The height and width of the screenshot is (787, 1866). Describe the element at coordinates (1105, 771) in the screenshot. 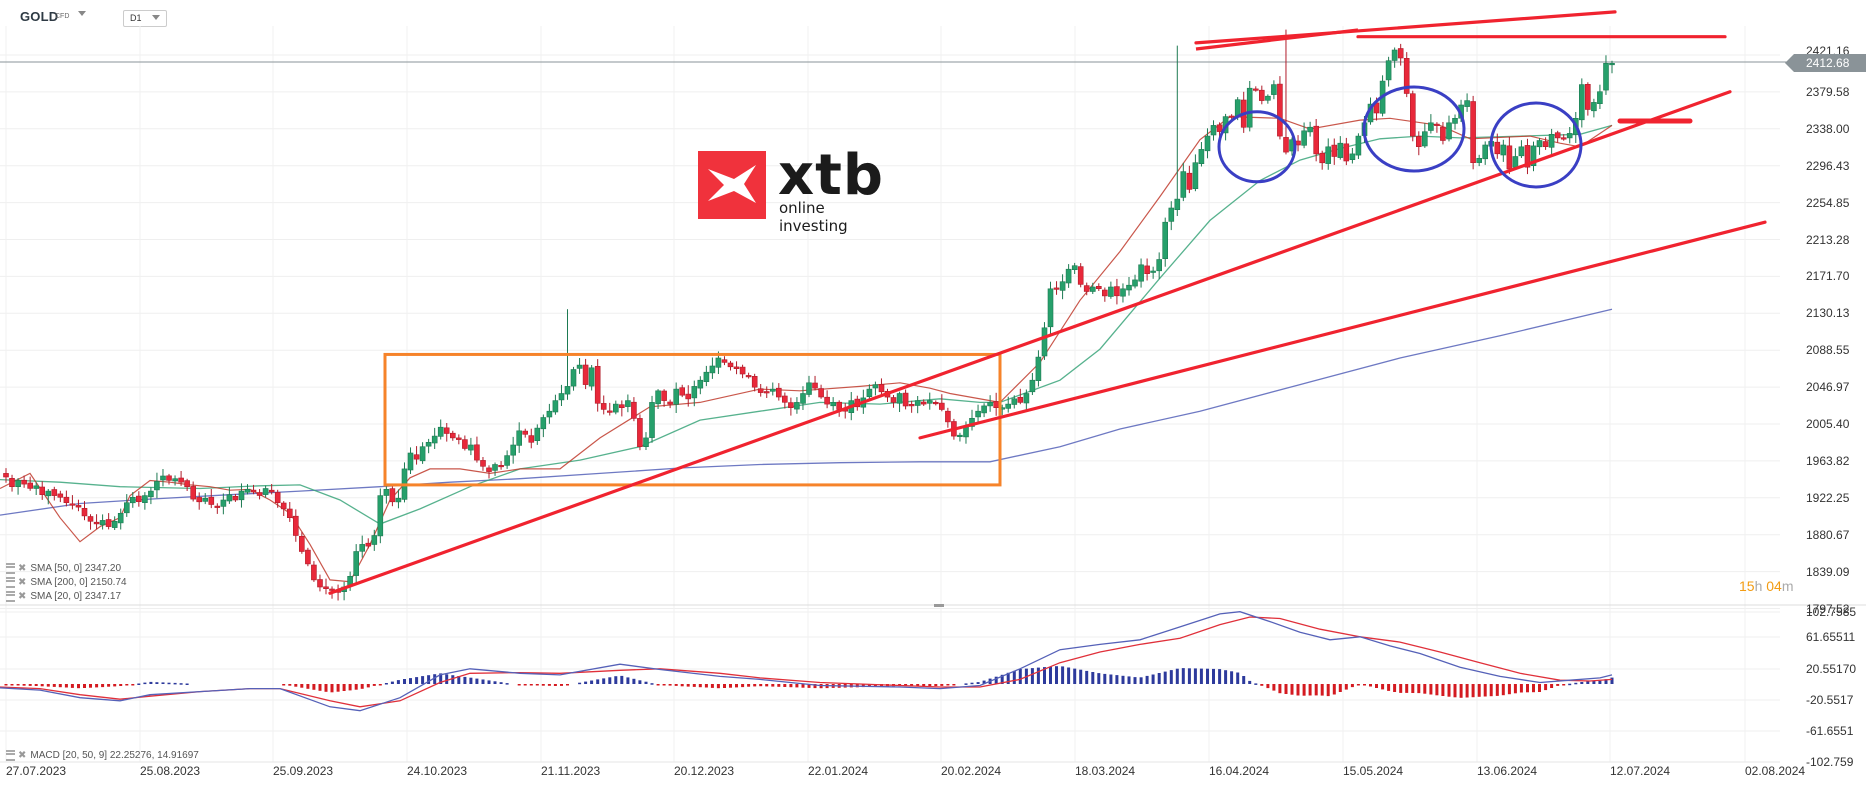

I see `date-axis-label: 18.03.2024` at that location.